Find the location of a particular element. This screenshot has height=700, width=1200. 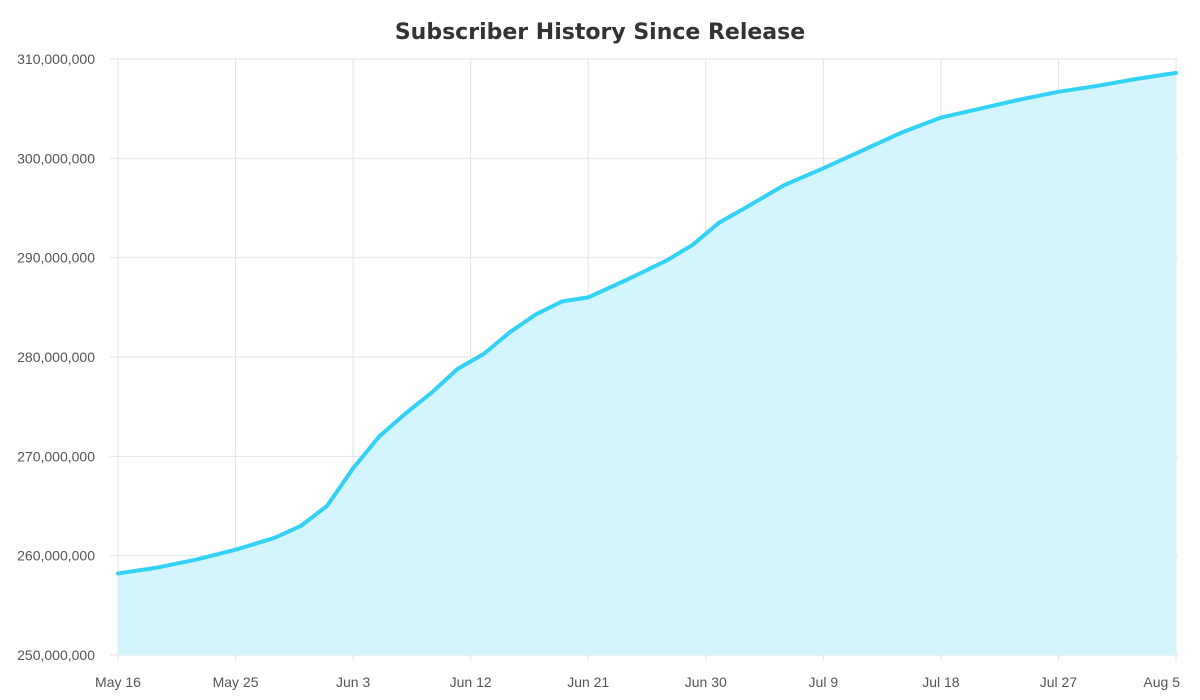

y-tick-label: 300,000,000 is located at coordinates (56, 158).